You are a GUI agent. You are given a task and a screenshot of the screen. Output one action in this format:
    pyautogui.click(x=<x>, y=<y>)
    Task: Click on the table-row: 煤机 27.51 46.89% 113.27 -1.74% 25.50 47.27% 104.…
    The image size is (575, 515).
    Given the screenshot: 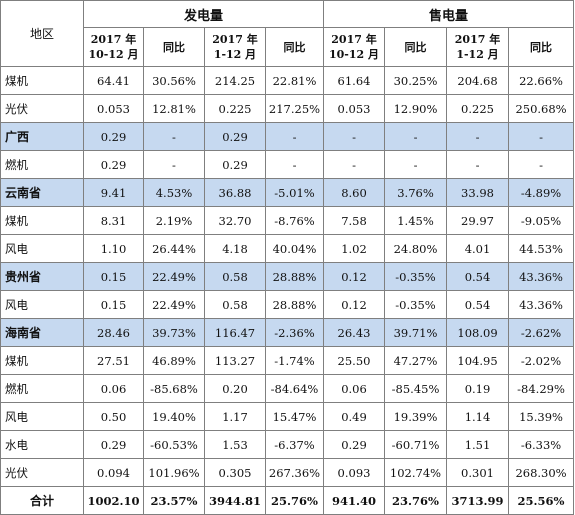 What is the action you would take?
    pyautogui.click(x=287, y=360)
    